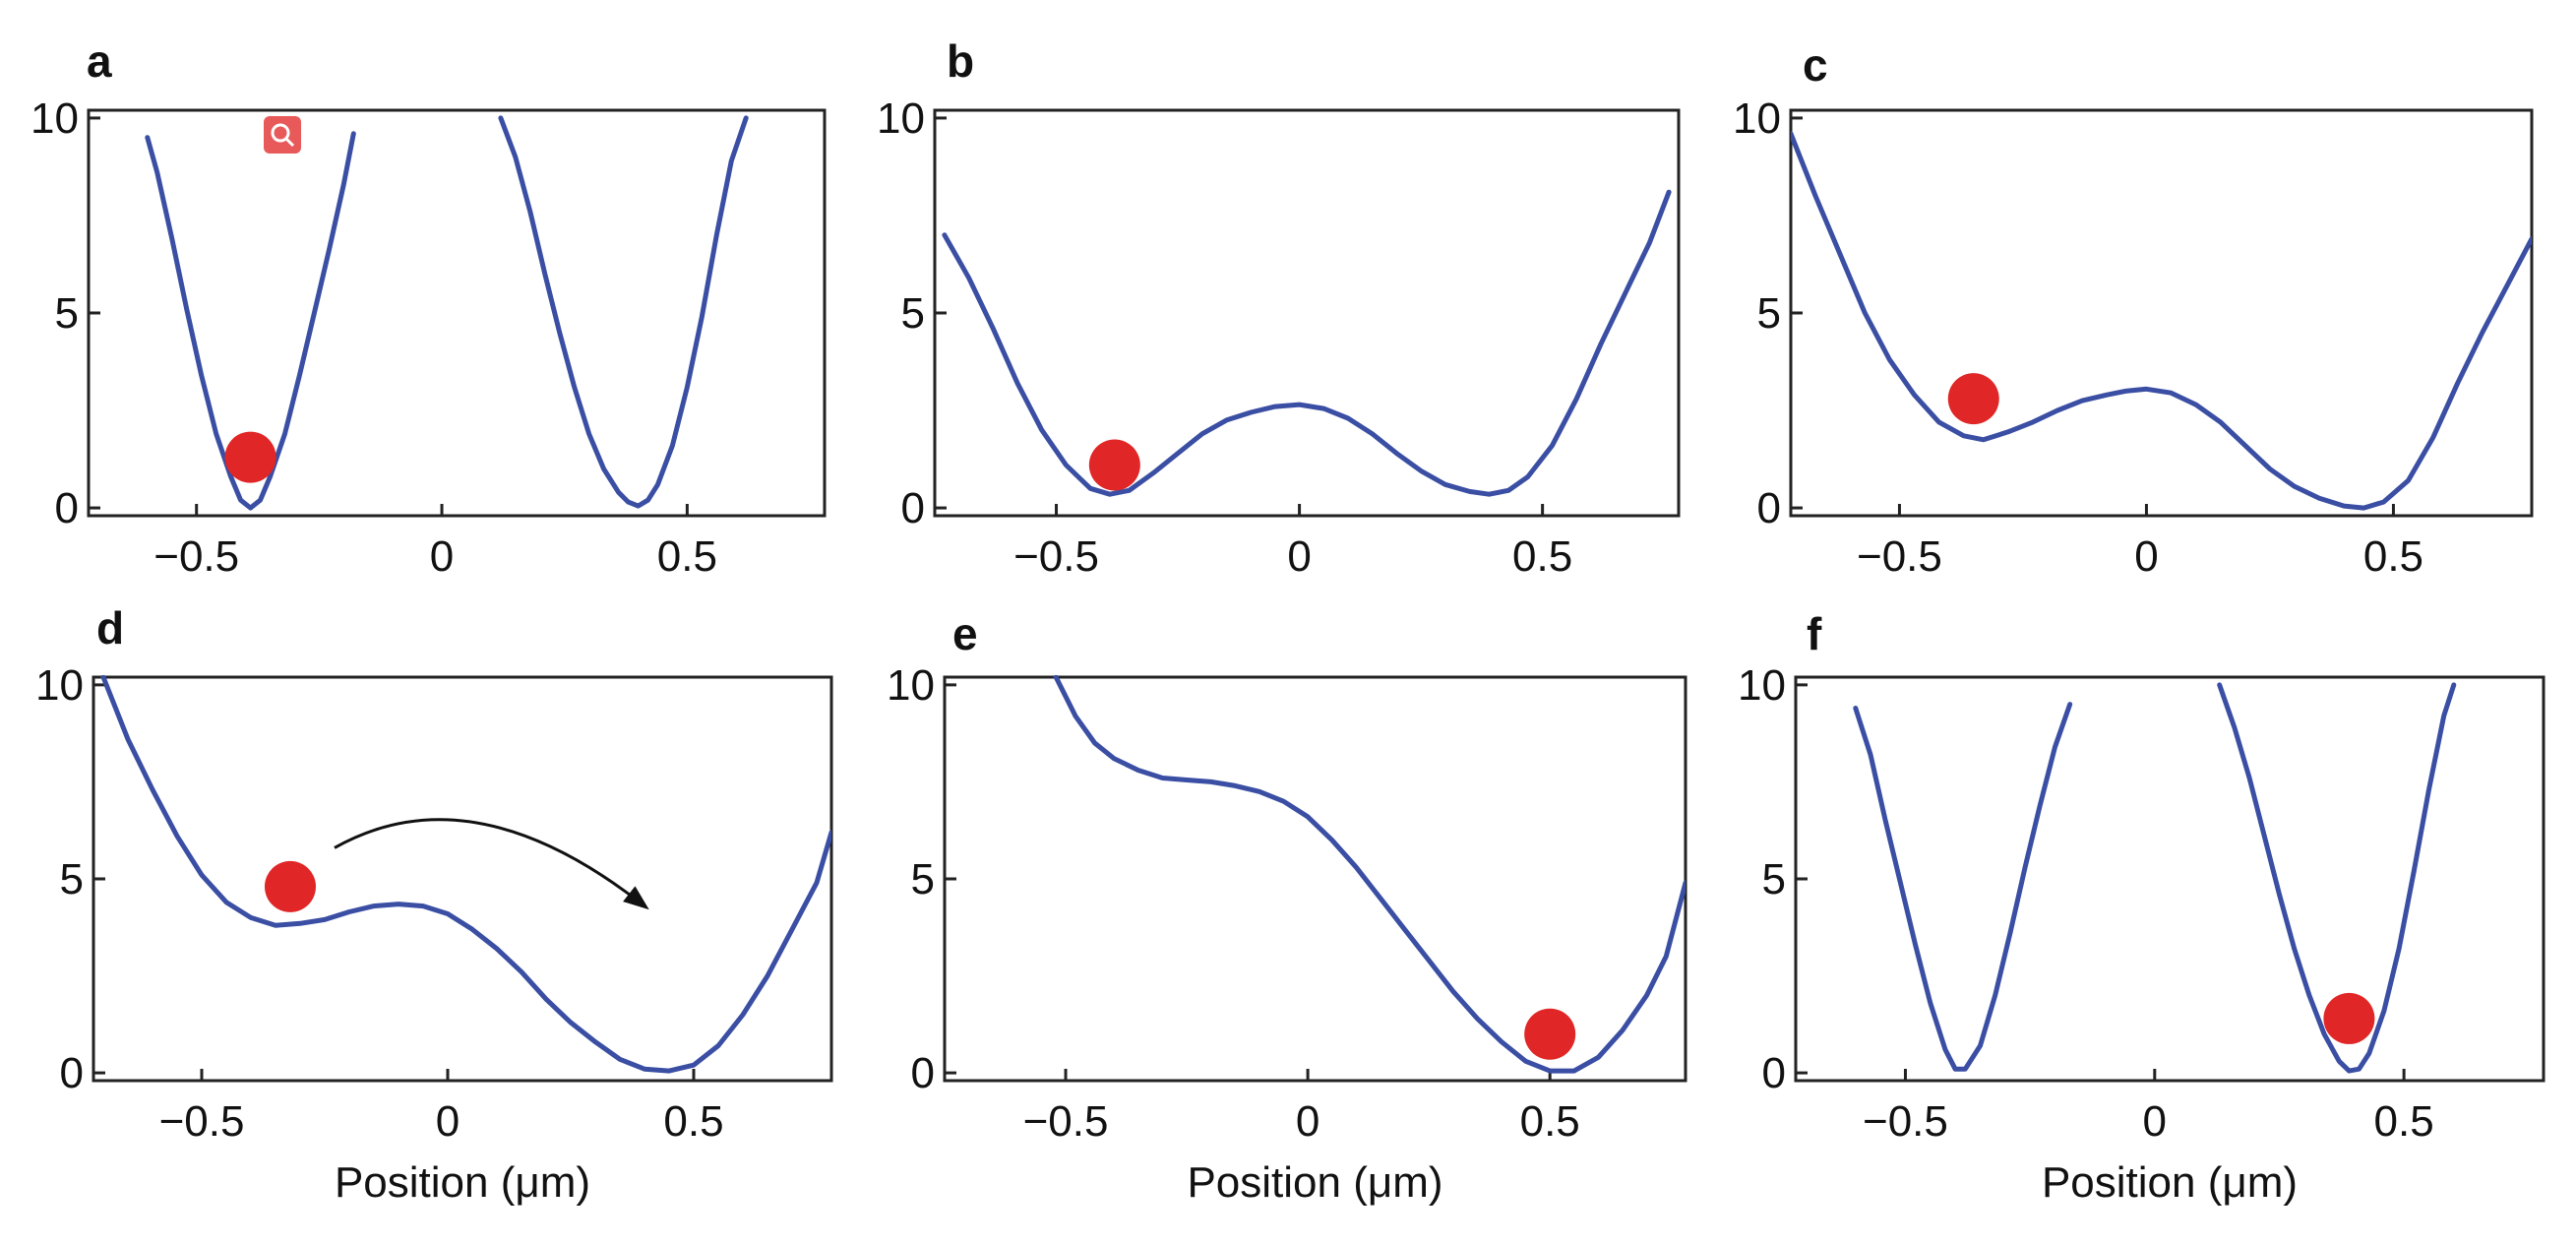 This screenshot has height=1245, width=2576. I want to click on panel-letter: b, so click(960, 61).